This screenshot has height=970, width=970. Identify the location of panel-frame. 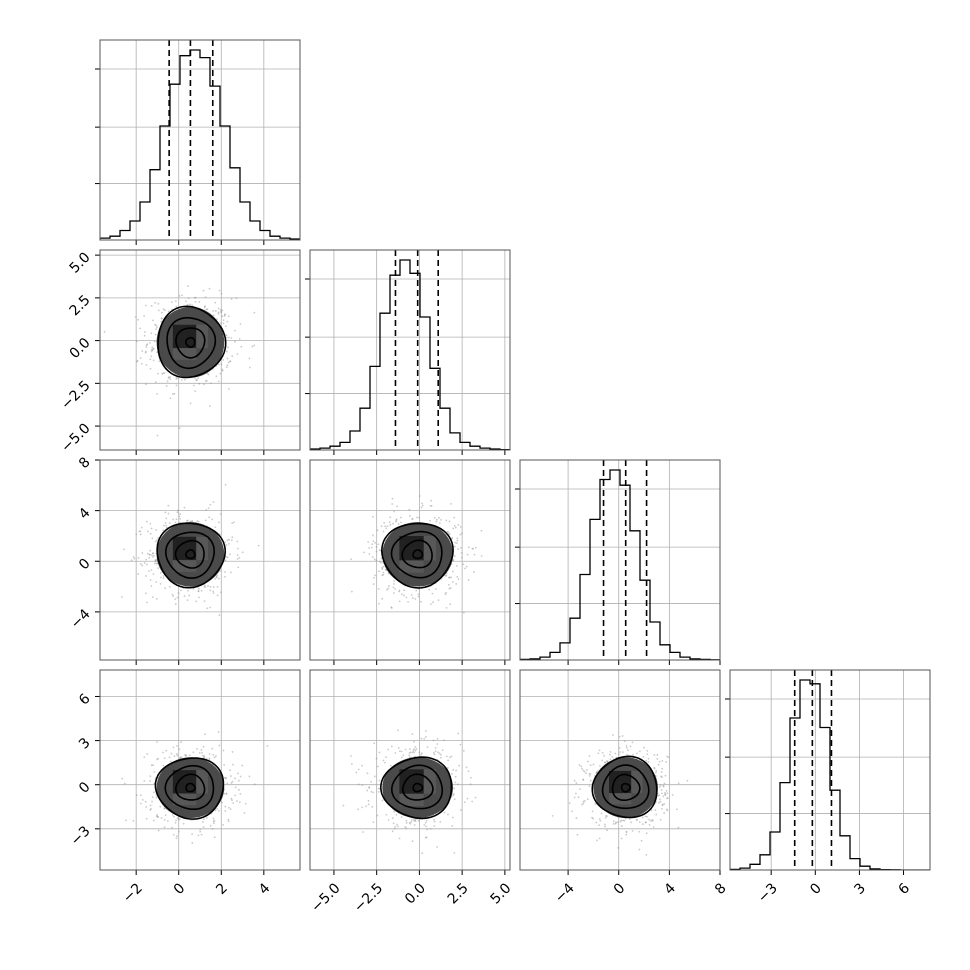
(200, 560).